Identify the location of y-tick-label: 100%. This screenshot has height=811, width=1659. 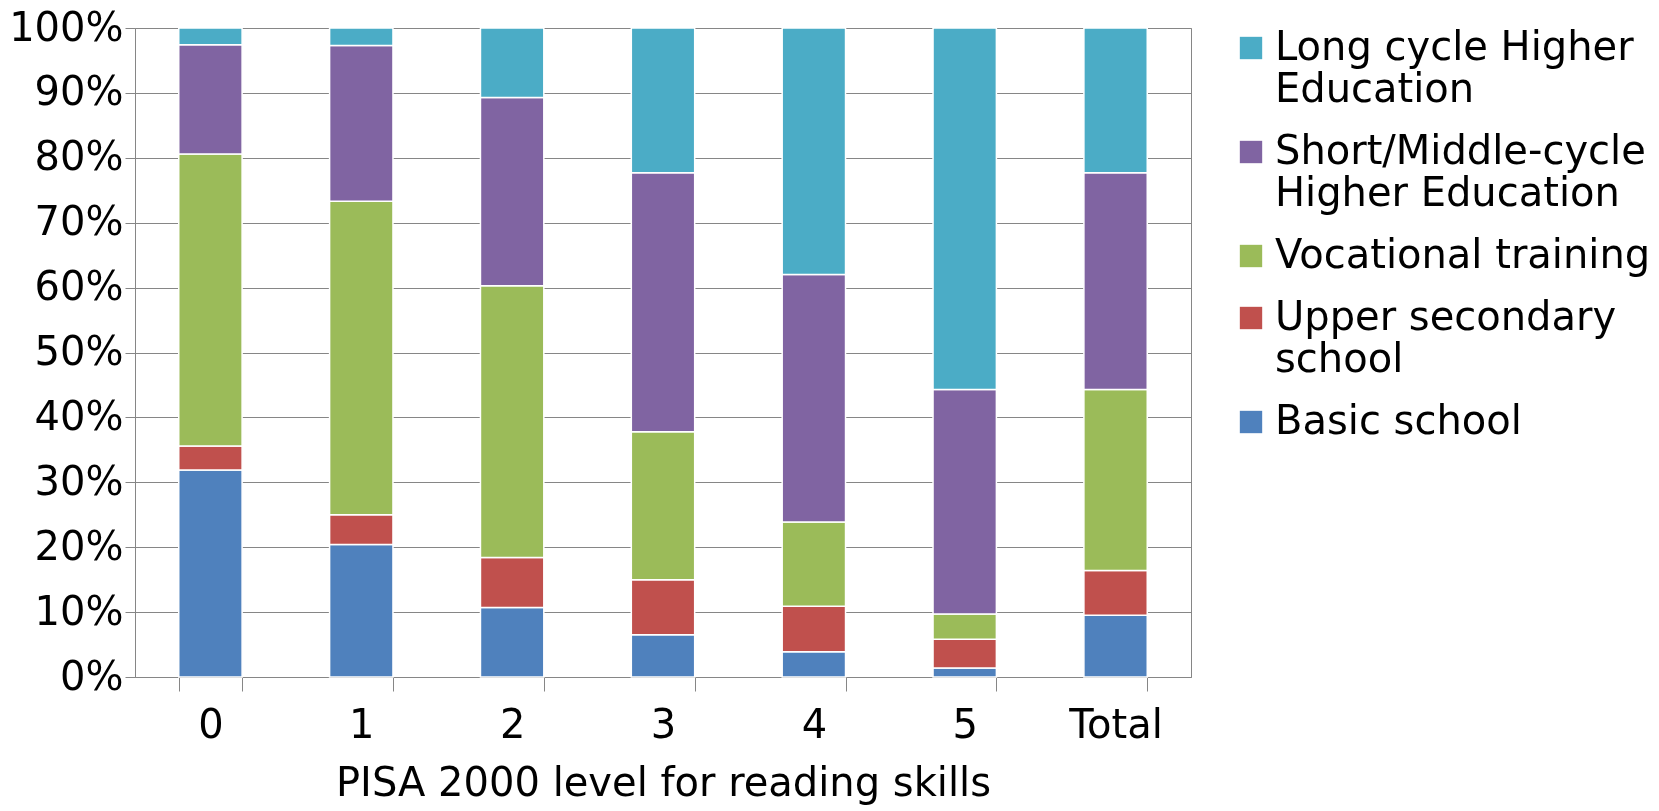
(66, 26).